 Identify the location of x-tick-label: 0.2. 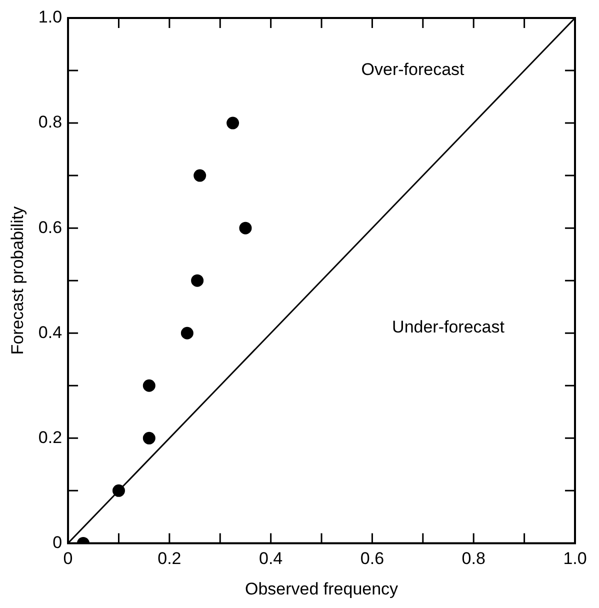
(170, 558).